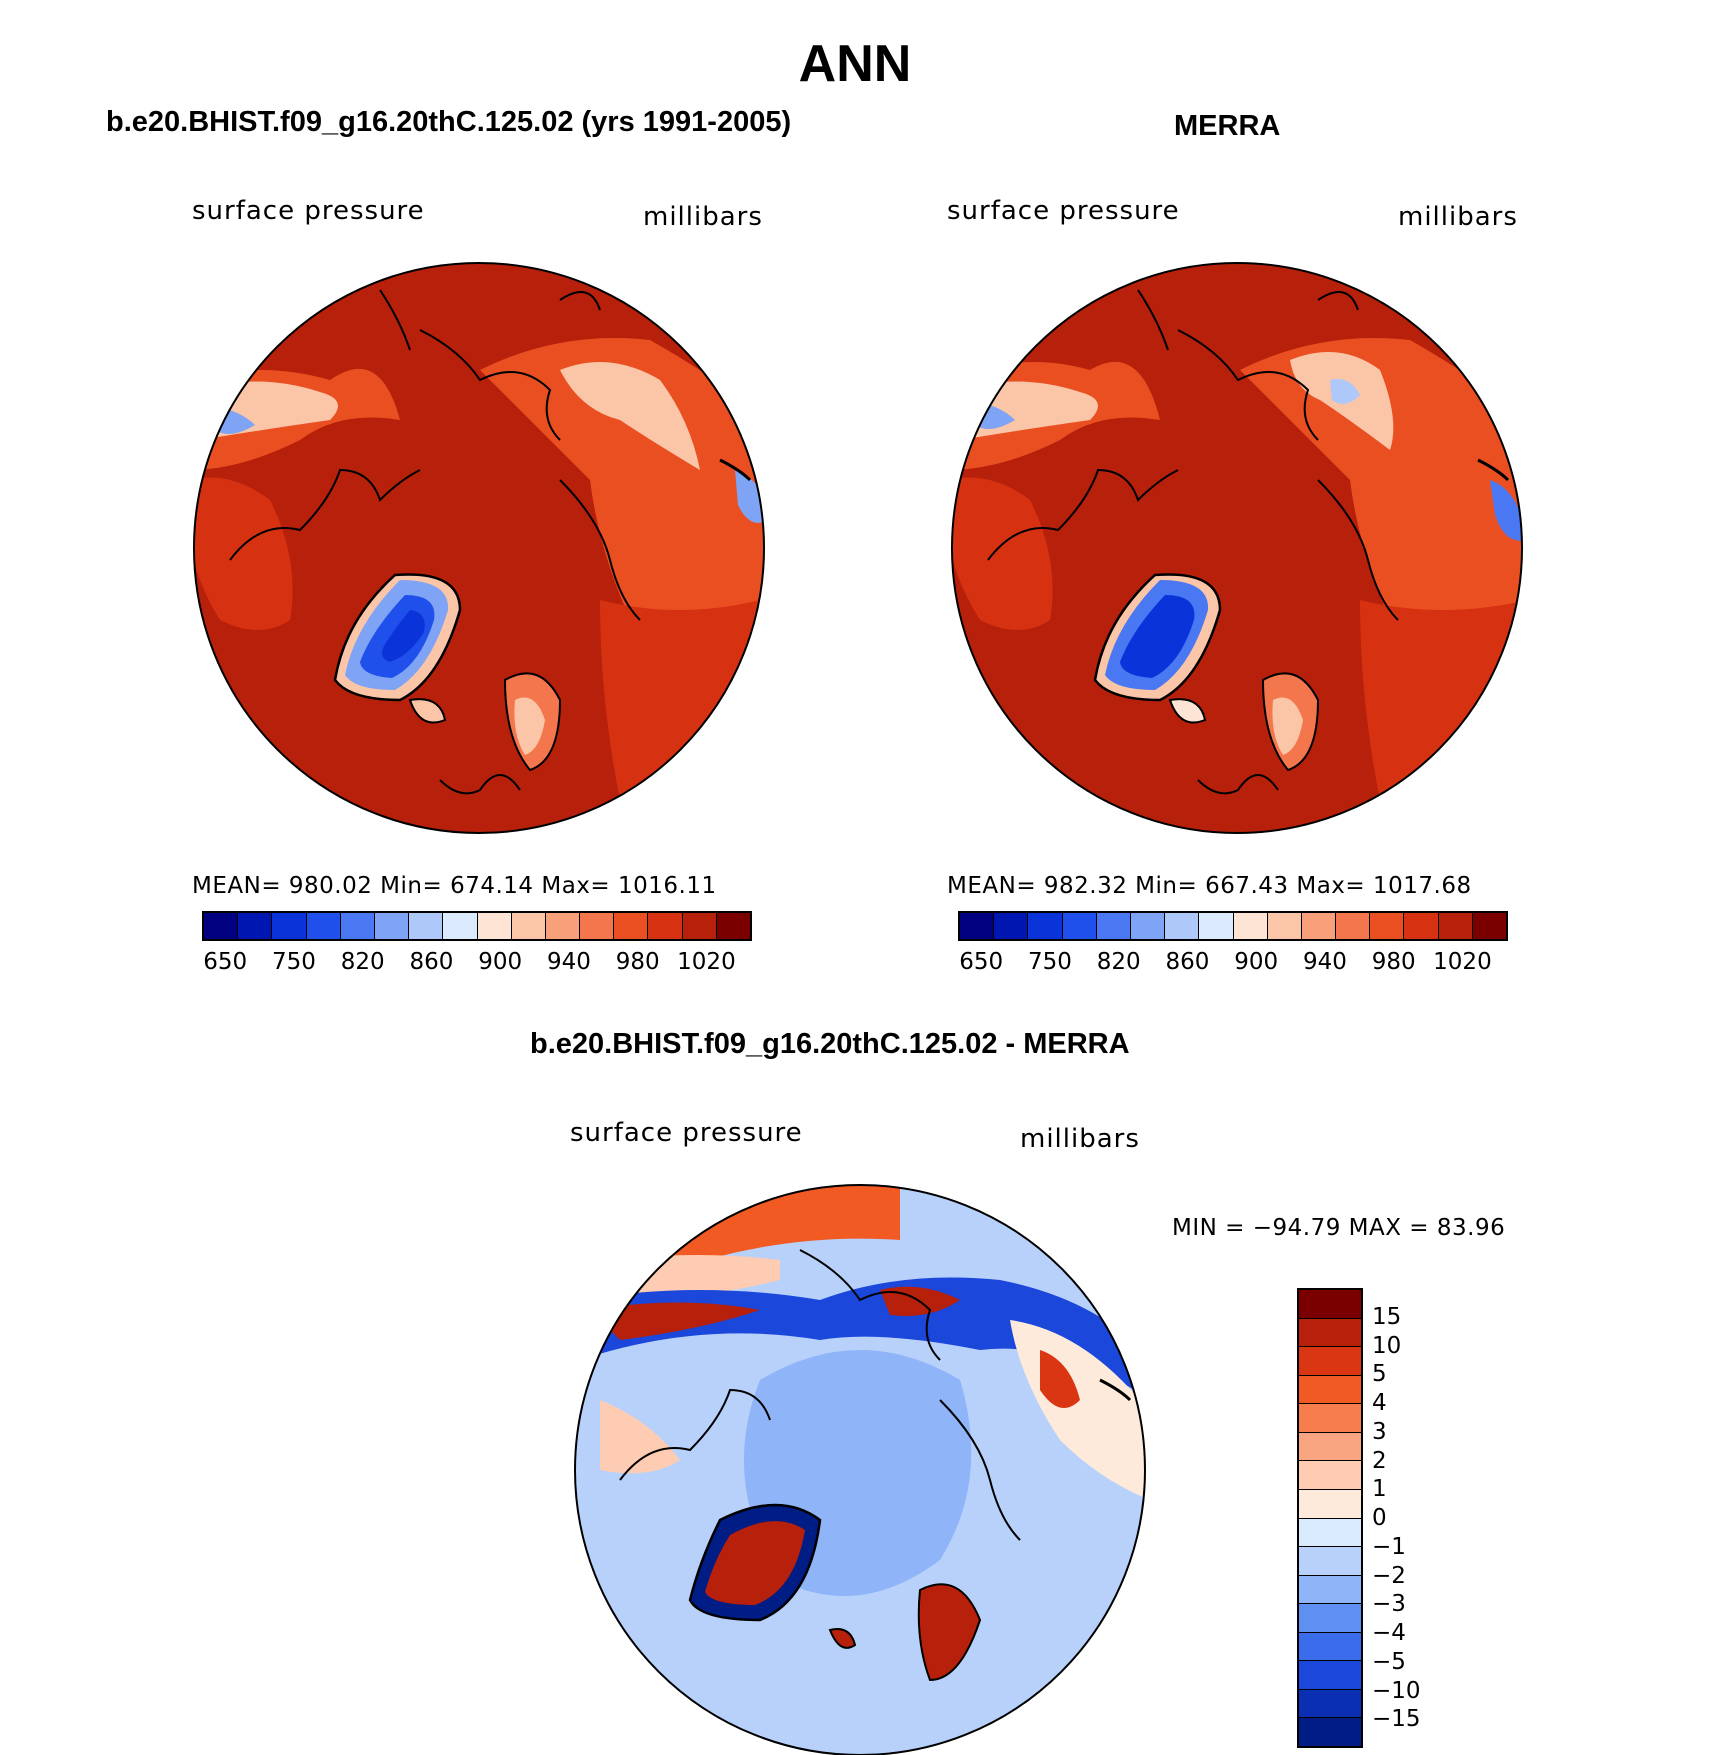 The height and width of the screenshot is (1755, 1710). What do you see at coordinates (1396, 1690) in the screenshot?
I see `colorbar-tick-label: −10` at bounding box center [1396, 1690].